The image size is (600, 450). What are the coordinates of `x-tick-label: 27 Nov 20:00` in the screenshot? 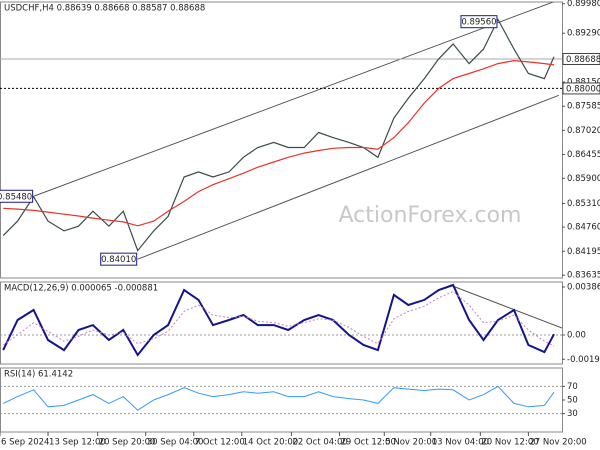 It's located at (557, 443).